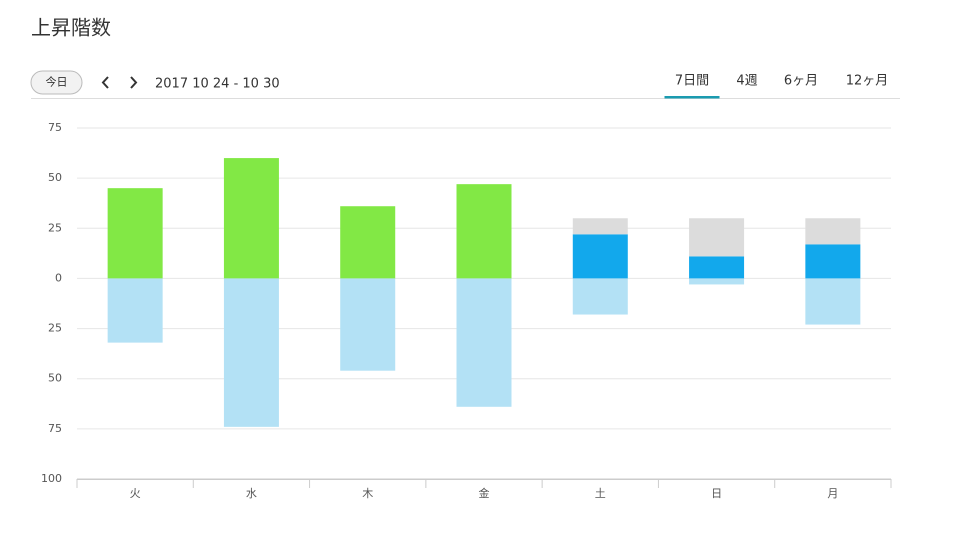  What do you see at coordinates (58, 277) in the screenshot?
I see `y-tick-label: 0` at bounding box center [58, 277].